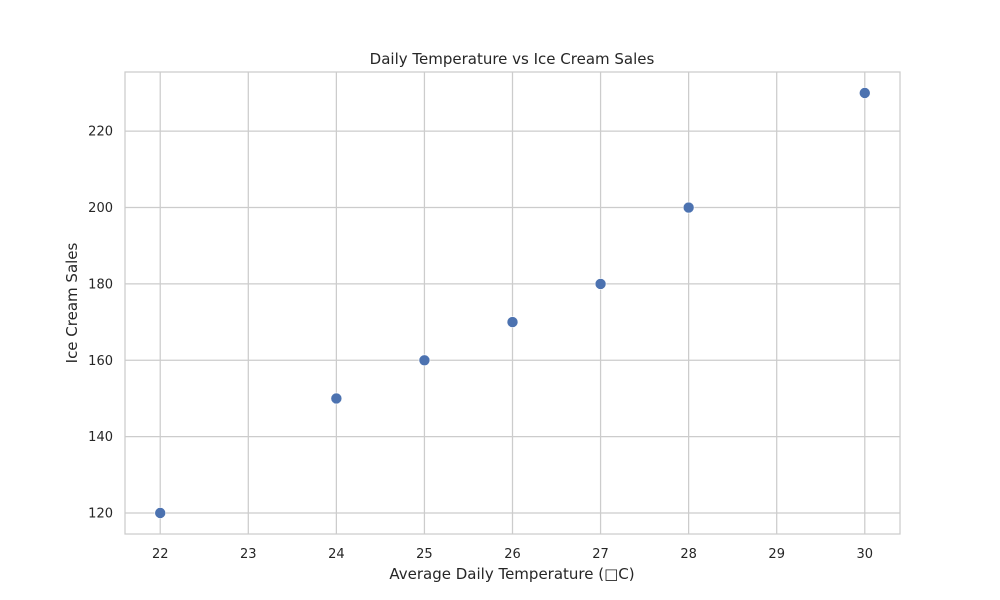 The image size is (1000, 600). Describe the element at coordinates (100, 284) in the screenshot. I see `y-tick-label: 180` at that location.